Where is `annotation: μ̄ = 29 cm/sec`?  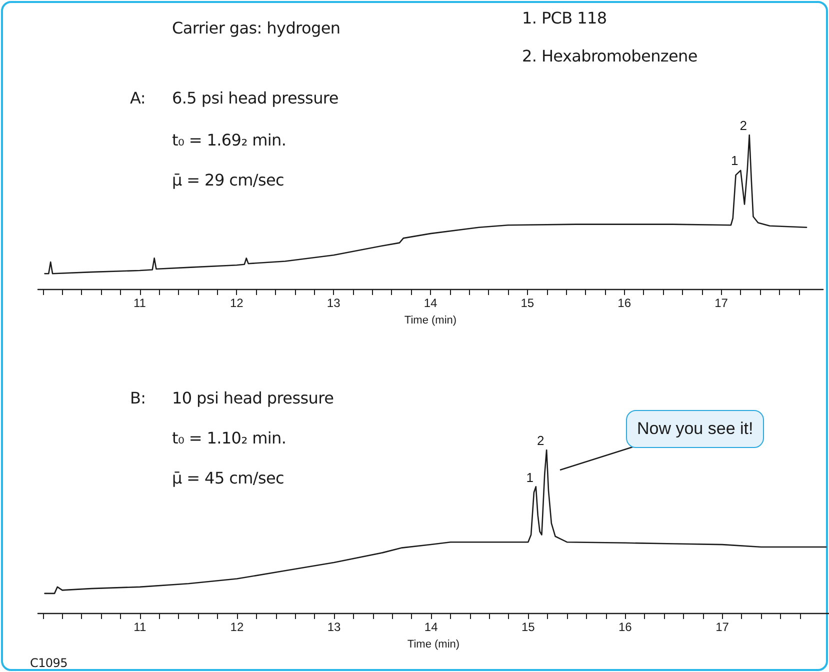 annotation: μ̄ = 29 cm/sec is located at coordinates (228, 180).